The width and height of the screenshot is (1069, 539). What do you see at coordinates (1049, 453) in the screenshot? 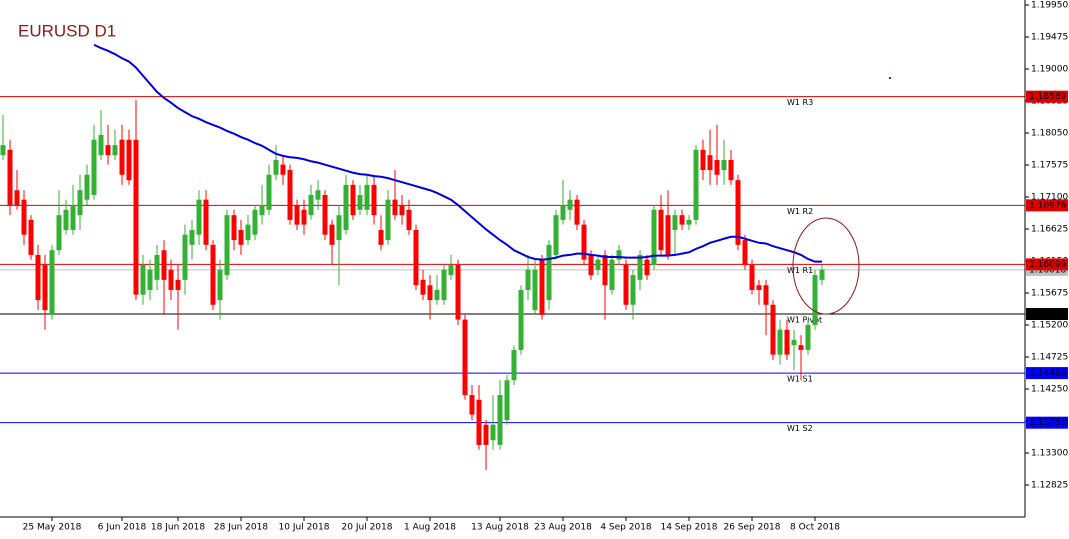
I see `y-tick-label: 1.13300` at bounding box center [1049, 453].